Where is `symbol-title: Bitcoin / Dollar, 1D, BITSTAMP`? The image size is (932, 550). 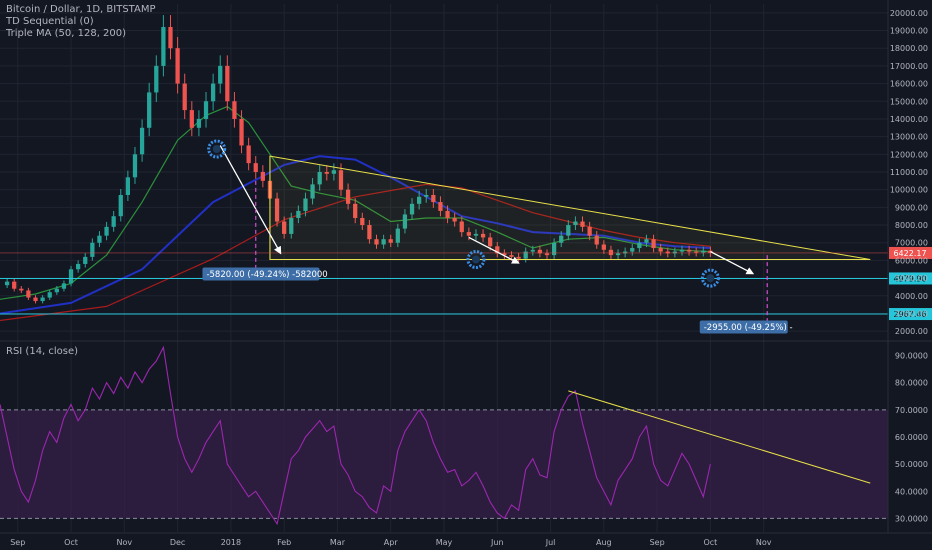
symbol-title: Bitcoin / Dollar, 1D, BITSTAMP is located at coordinates (81, 9).